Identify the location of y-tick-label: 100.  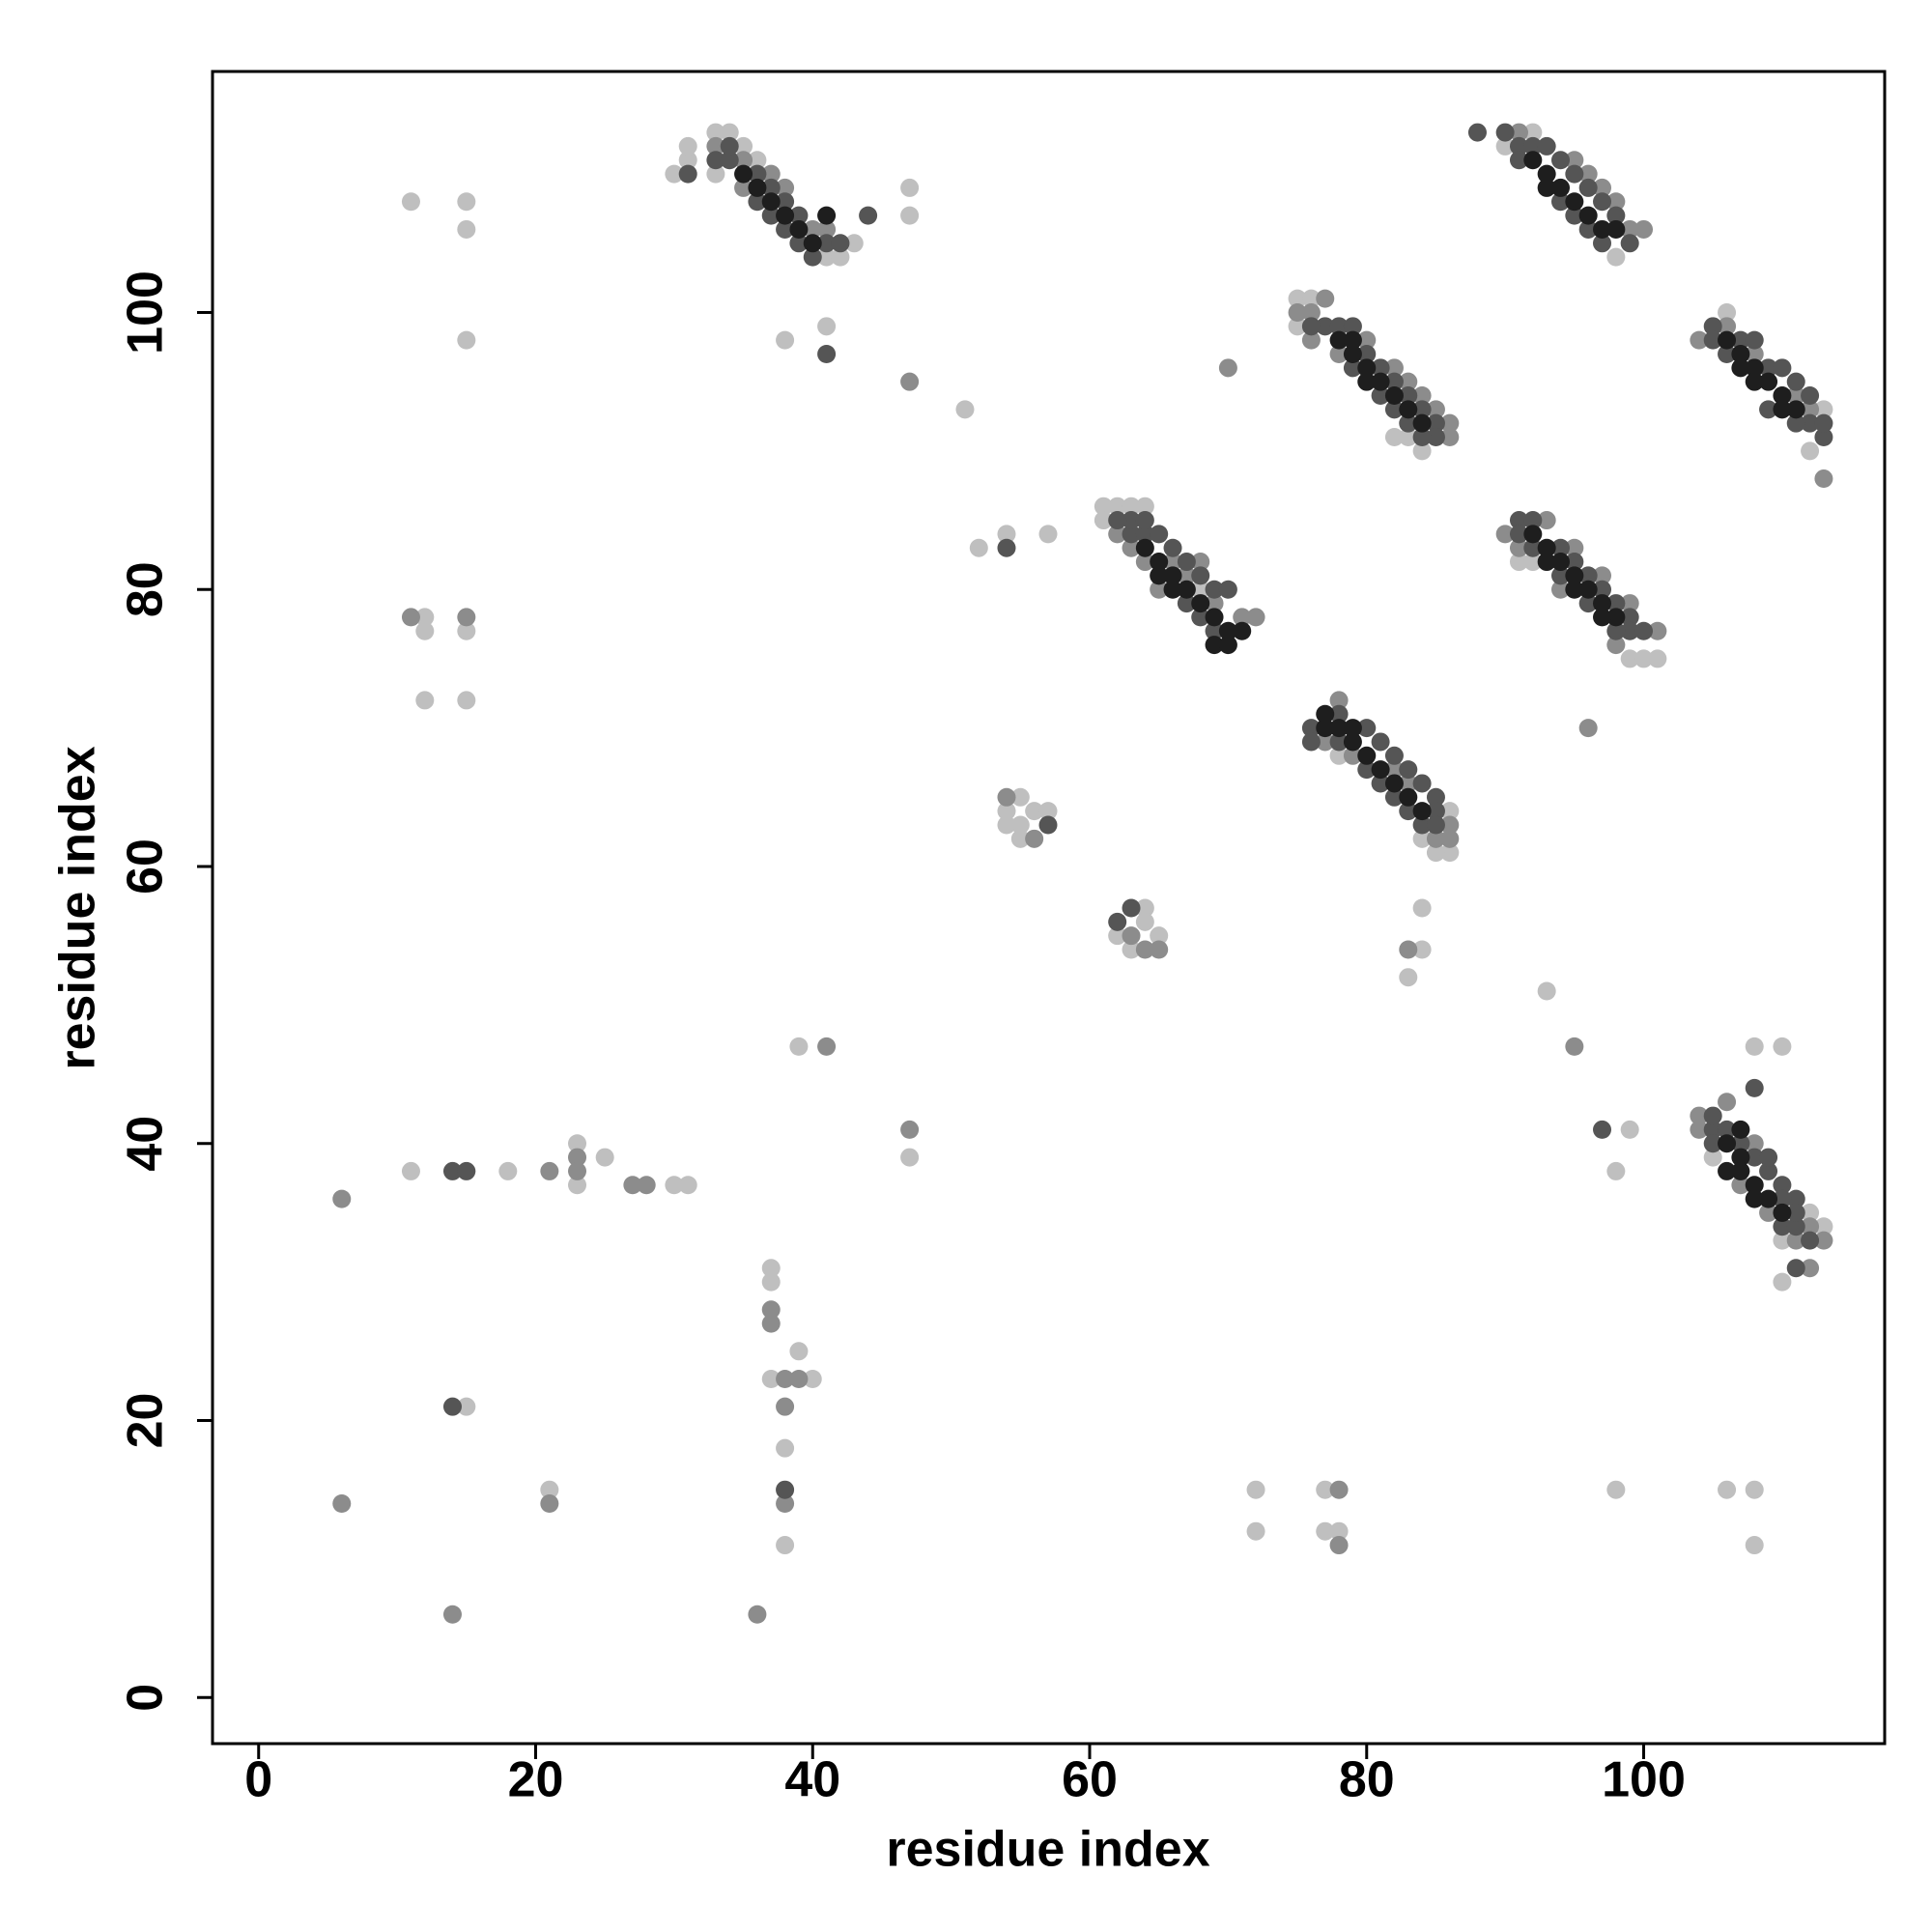
(146, 312).